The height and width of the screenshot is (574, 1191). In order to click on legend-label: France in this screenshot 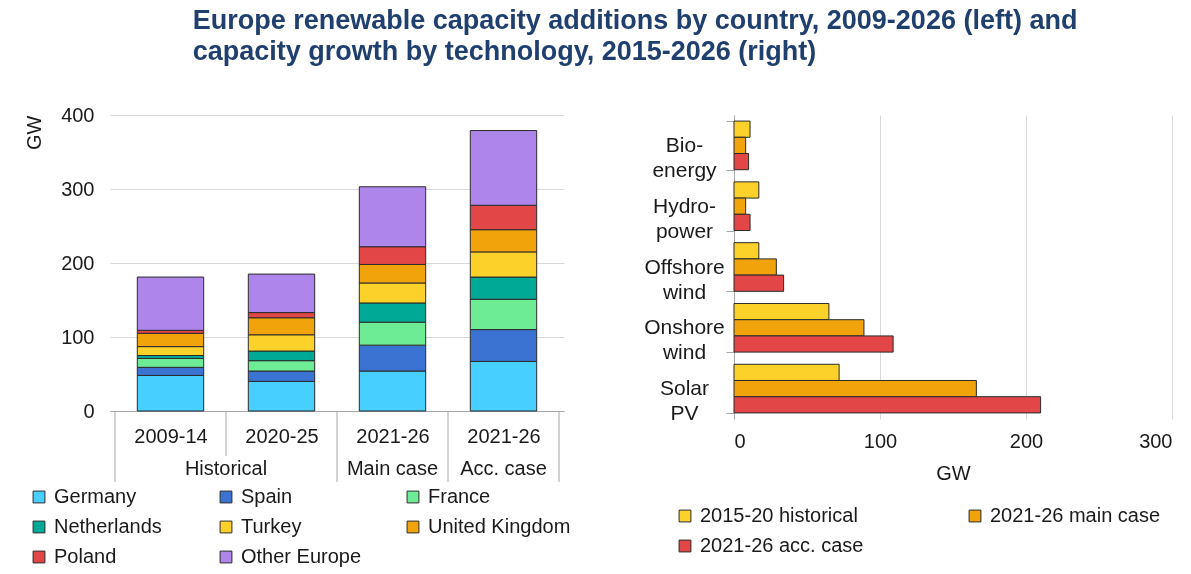, I will do `click(459, 496)`.